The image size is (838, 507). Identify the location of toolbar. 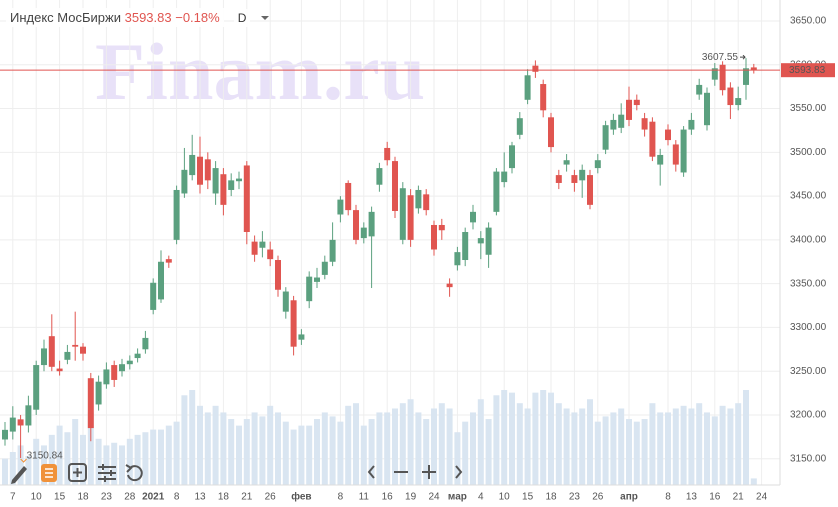
(237, 473).